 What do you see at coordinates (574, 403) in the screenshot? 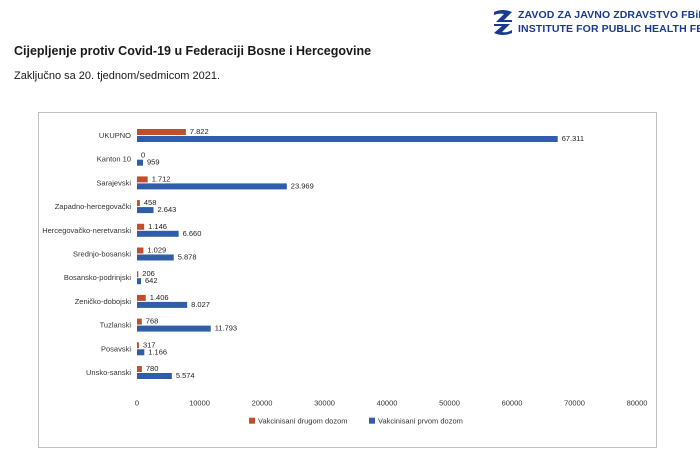
I see `x-tick-label: 70000` at bounding box center [574, 403].